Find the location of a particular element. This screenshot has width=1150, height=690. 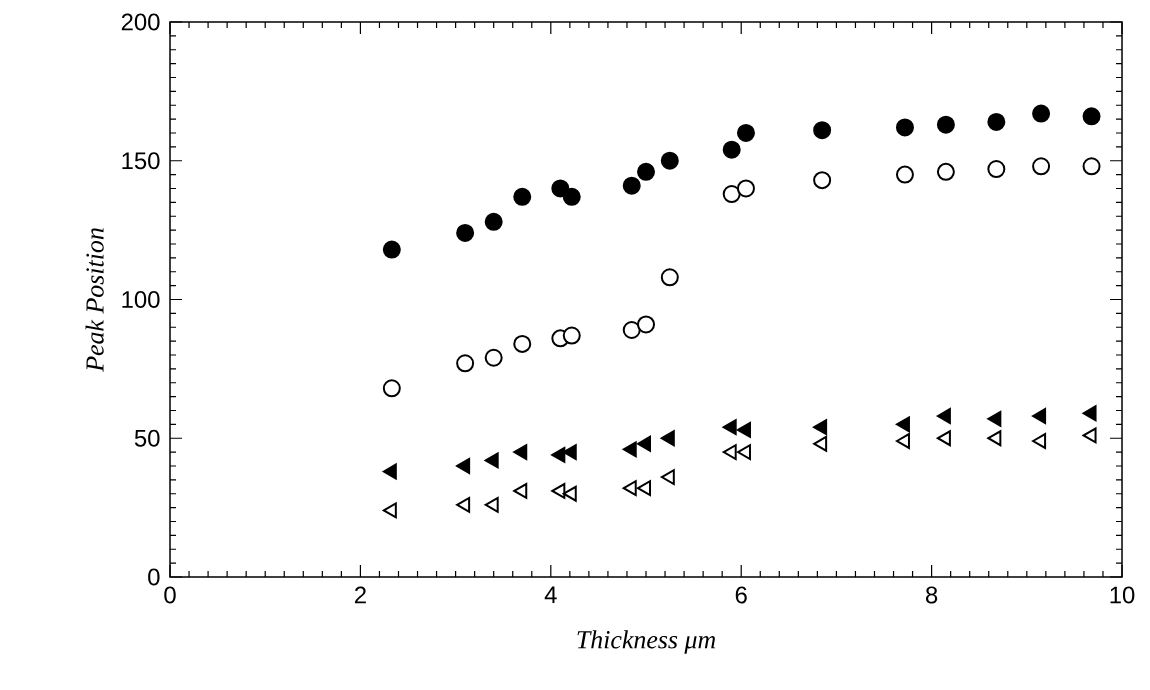

x-tick-label: 0 is located at coordinates (170, 595).